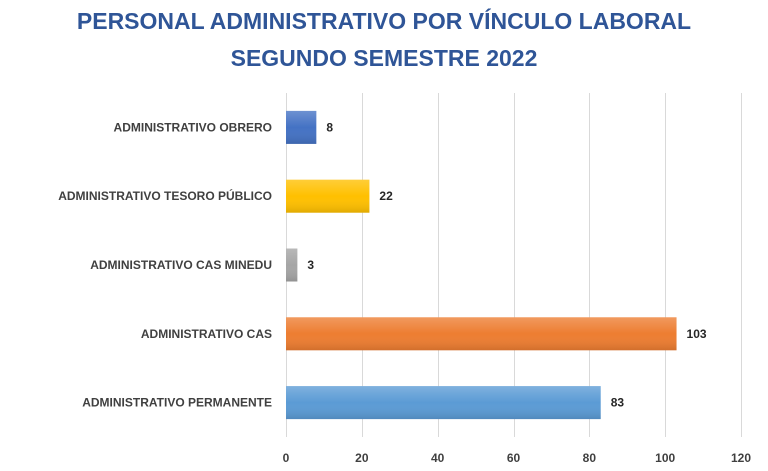 Image resolution: width=768 pixels, height=471 pixels. I want to click on x-tick-label: 60, so click(514, 458).